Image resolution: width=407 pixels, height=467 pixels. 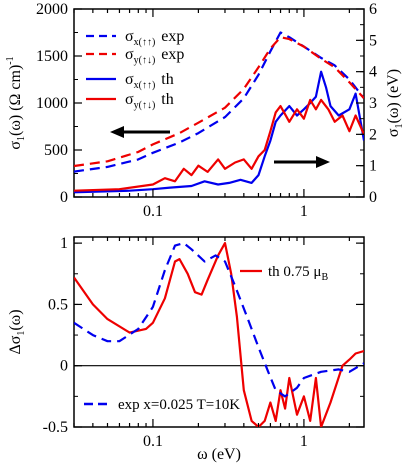 What do you see at coordinates (302, 162) in the screenshot?
I see `right-arrow-annotation` at bounding box center [302, 162].